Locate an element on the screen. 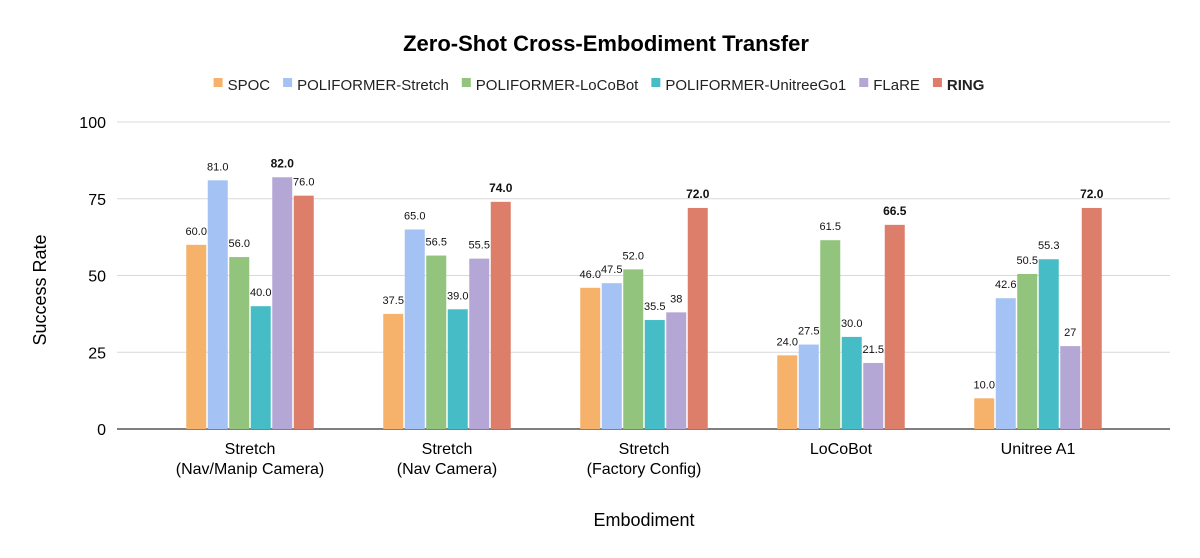 The image size is (1200, 558). x-category-label: (Factory Config) is located at coordinates (644, 469).